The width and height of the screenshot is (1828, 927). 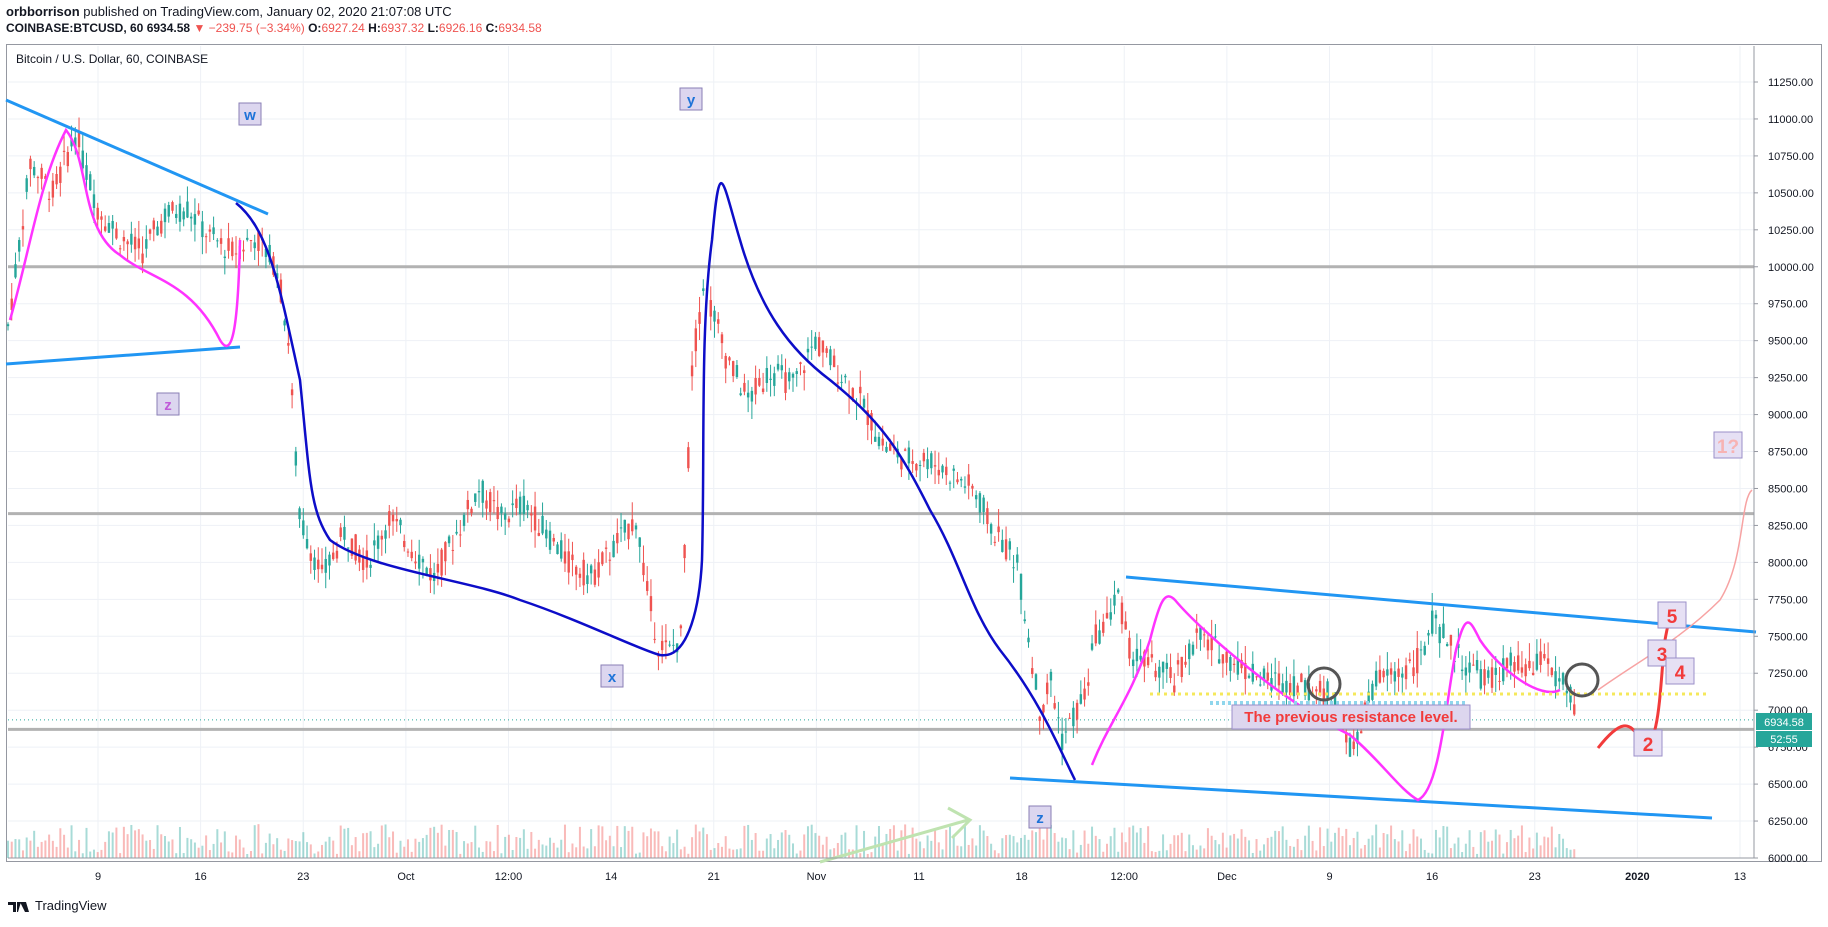 I want to click on projection-label-box, so click(x=1672, y=615).